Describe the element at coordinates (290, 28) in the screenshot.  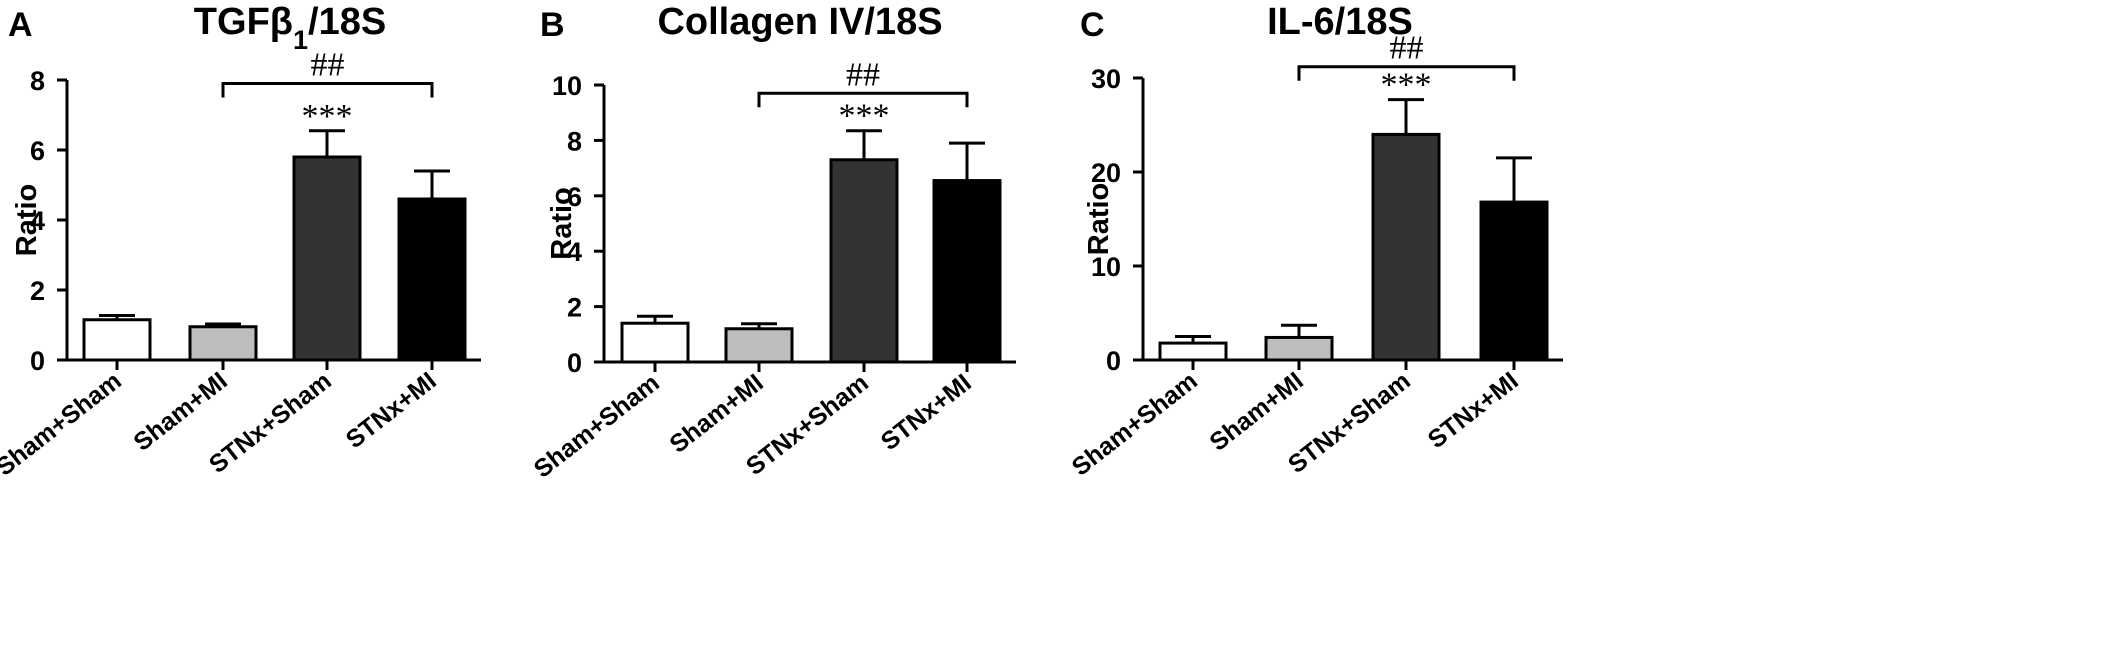
I see `chart-title: TGFβ1/18S` at that location.